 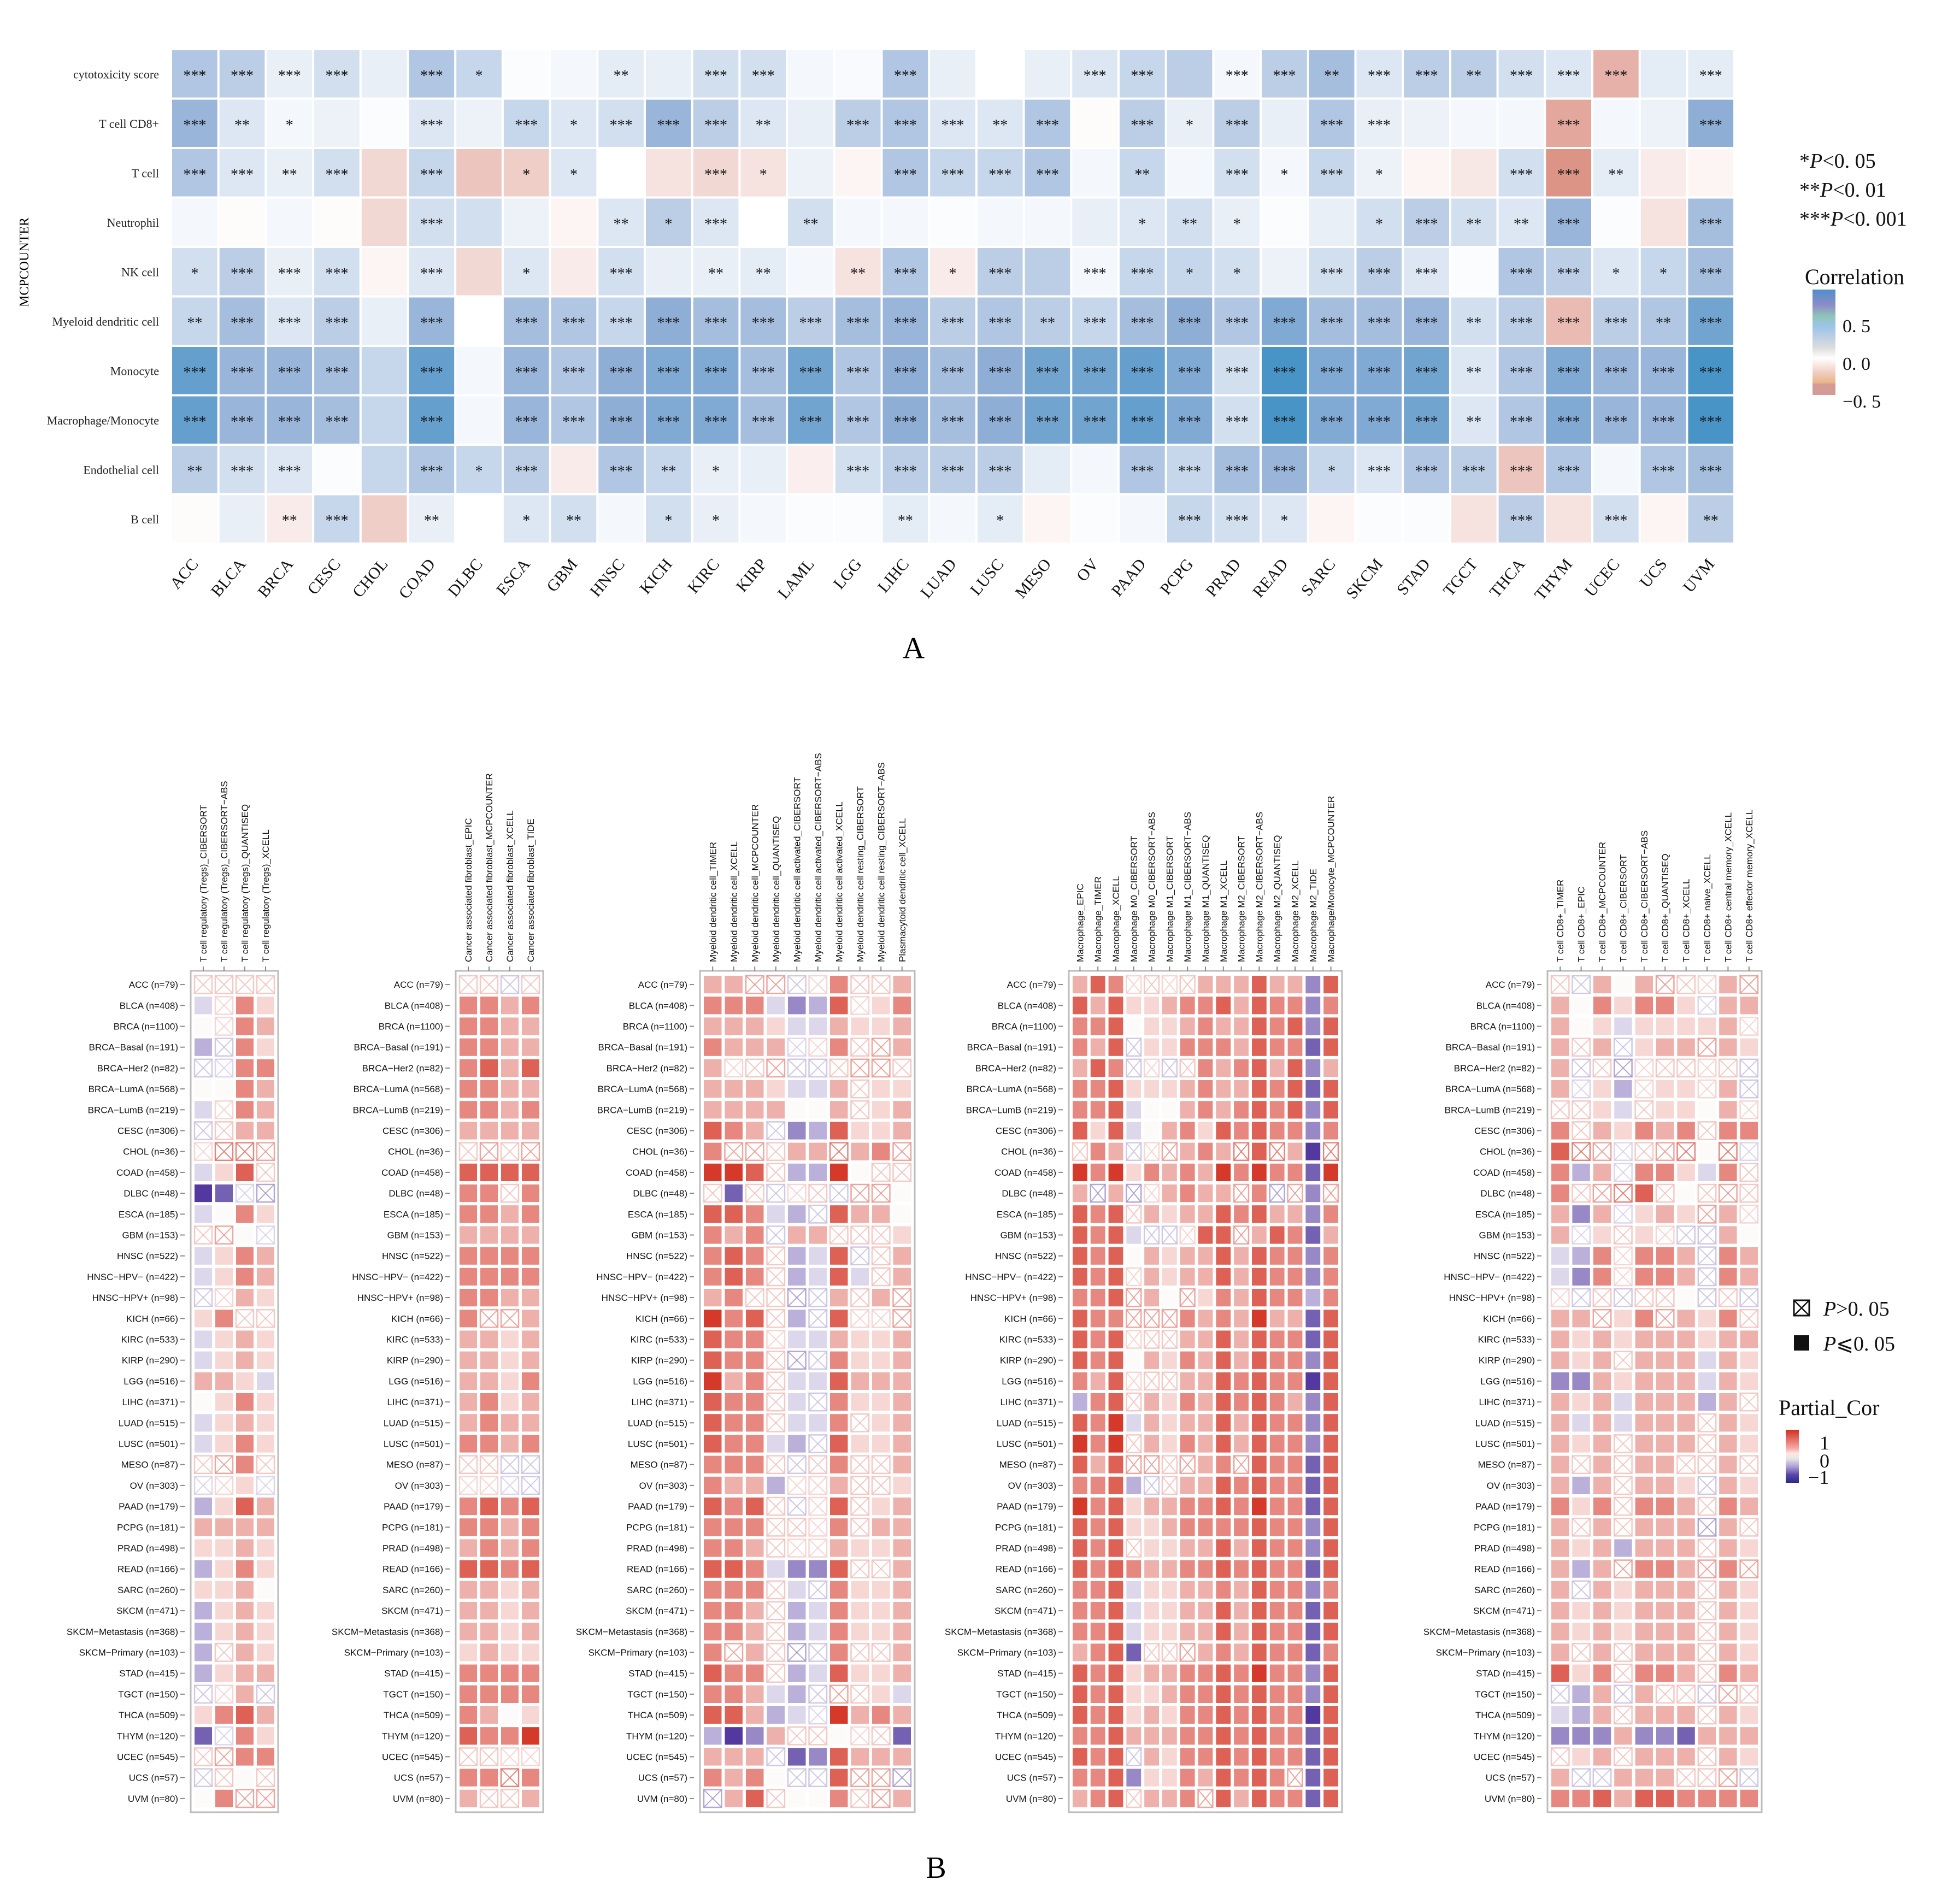 I want to click on row-label: LUSC (n=501), so click(x=657, y=1444).